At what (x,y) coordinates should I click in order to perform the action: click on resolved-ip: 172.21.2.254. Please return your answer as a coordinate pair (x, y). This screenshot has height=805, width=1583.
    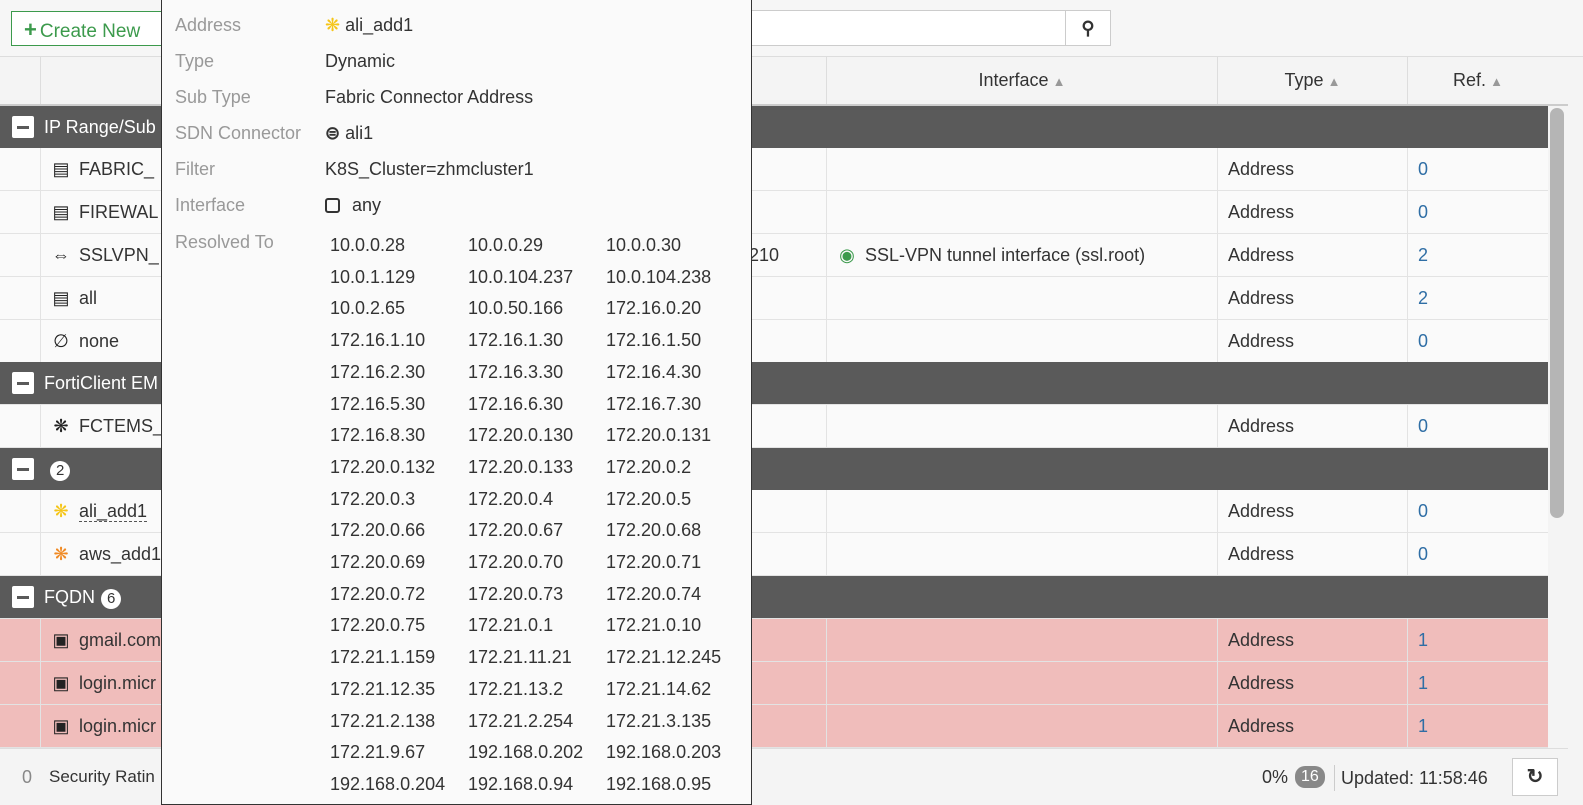
    Looking at the image, I should click on (521, 720).